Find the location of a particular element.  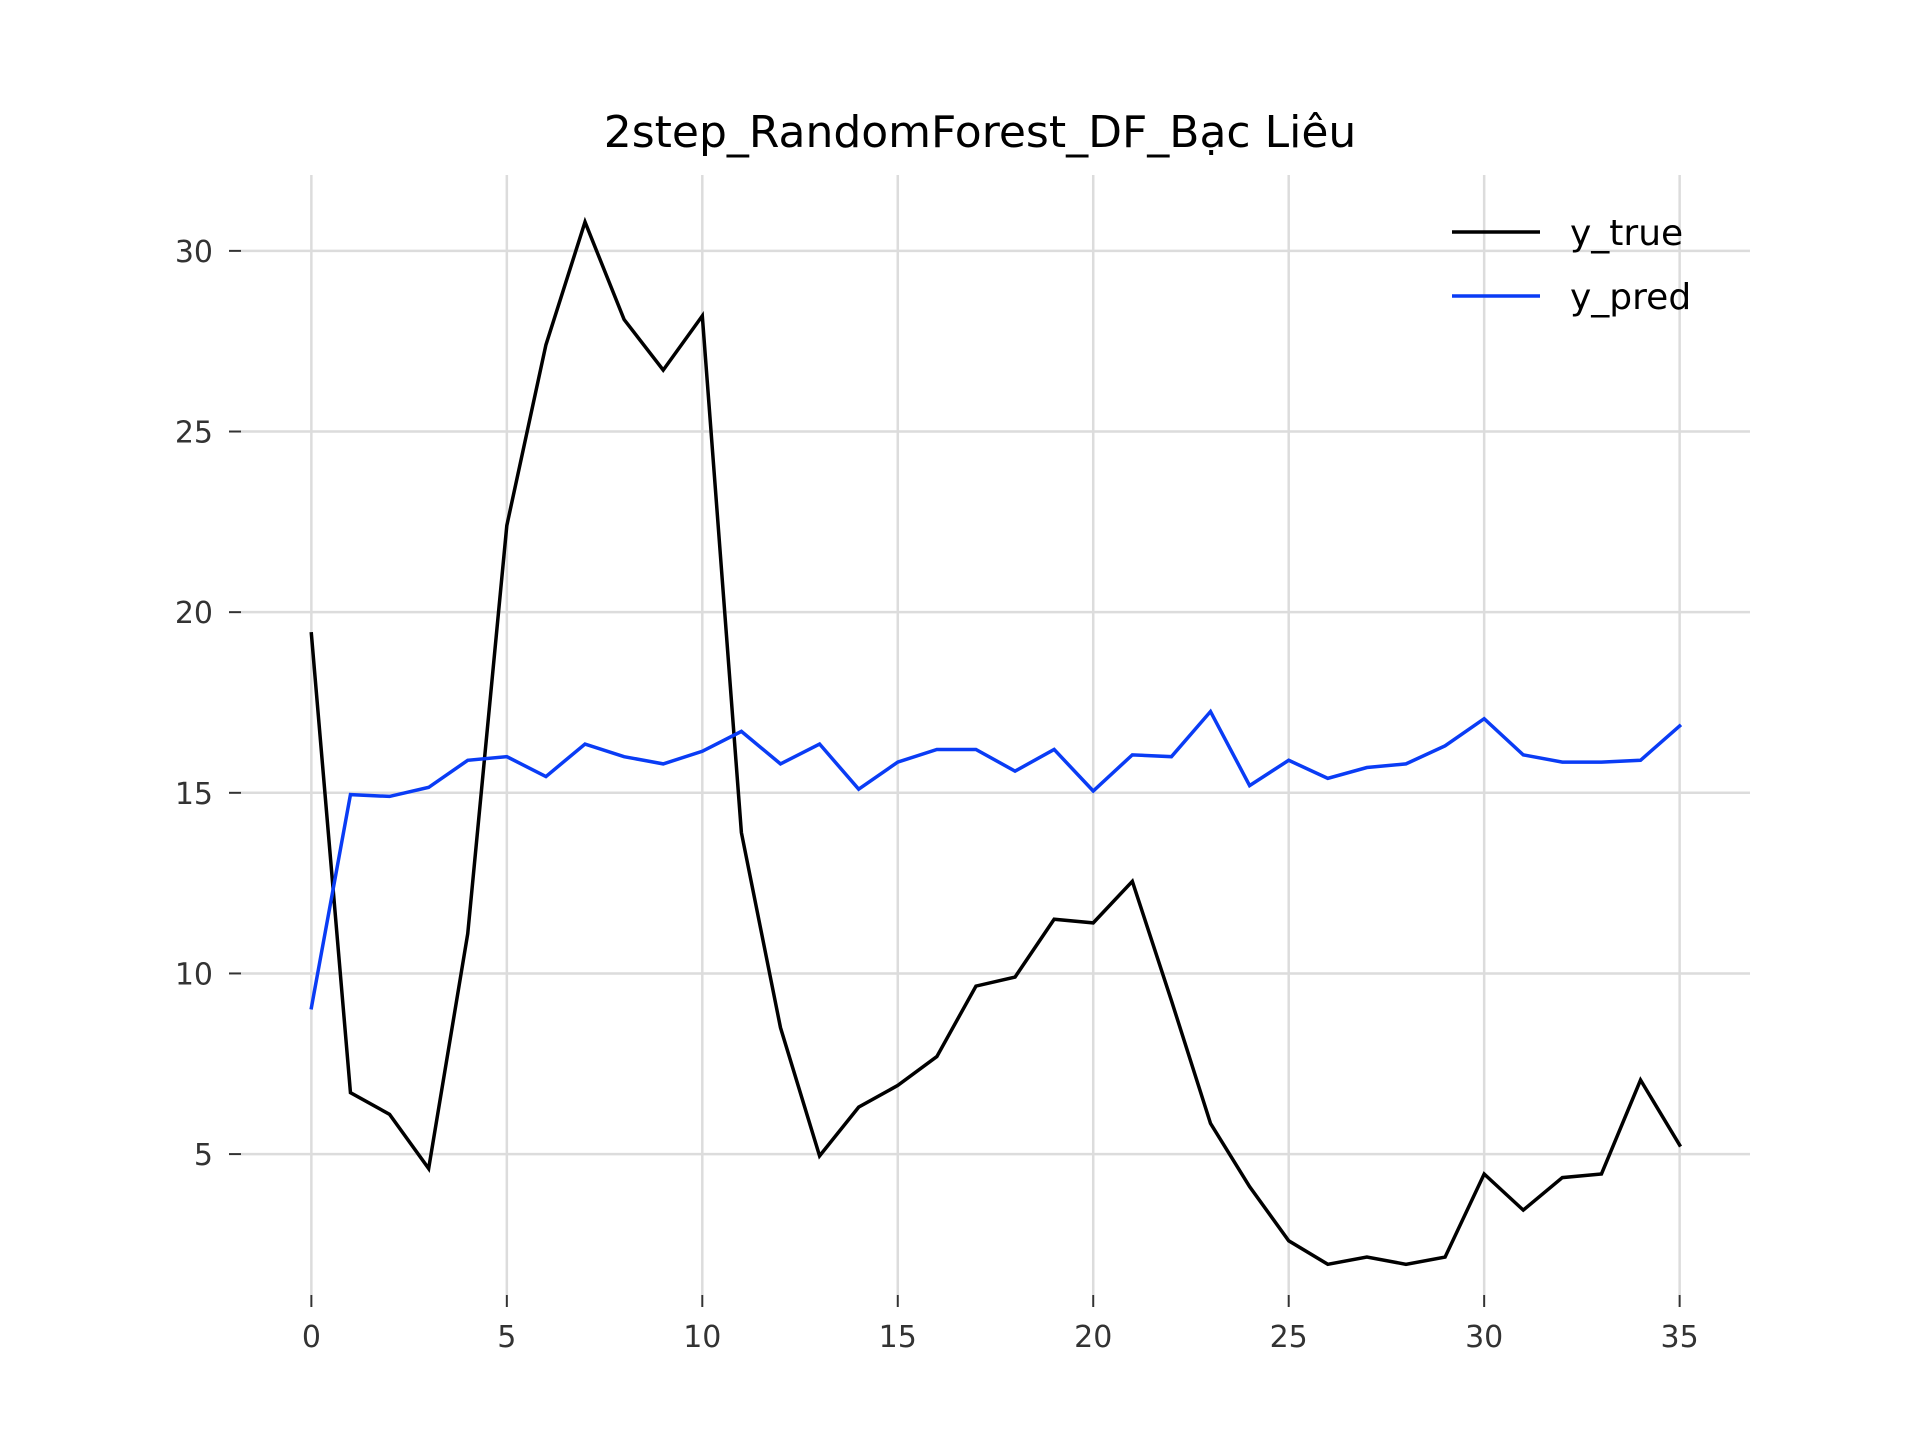

x-tick-label: 25 is located at coordinates (1289, 1337).